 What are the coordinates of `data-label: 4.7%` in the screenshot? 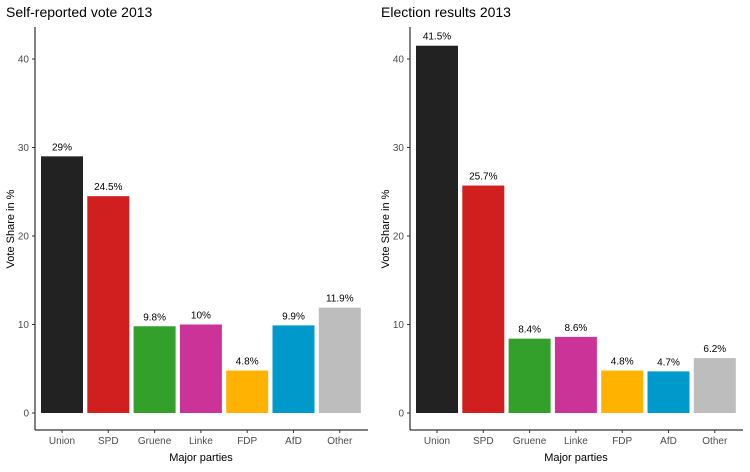 It's located at (668, 362).